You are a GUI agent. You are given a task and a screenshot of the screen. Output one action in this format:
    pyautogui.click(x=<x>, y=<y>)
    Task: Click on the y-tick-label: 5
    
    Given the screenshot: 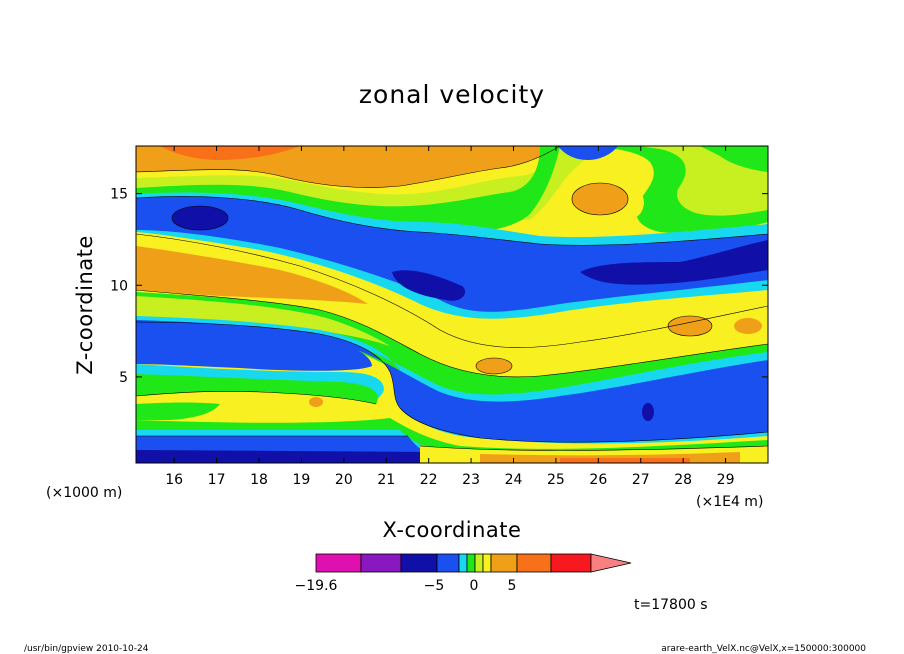 What is the action you would take?
    pyautogui.click(x=123, y=378)
    